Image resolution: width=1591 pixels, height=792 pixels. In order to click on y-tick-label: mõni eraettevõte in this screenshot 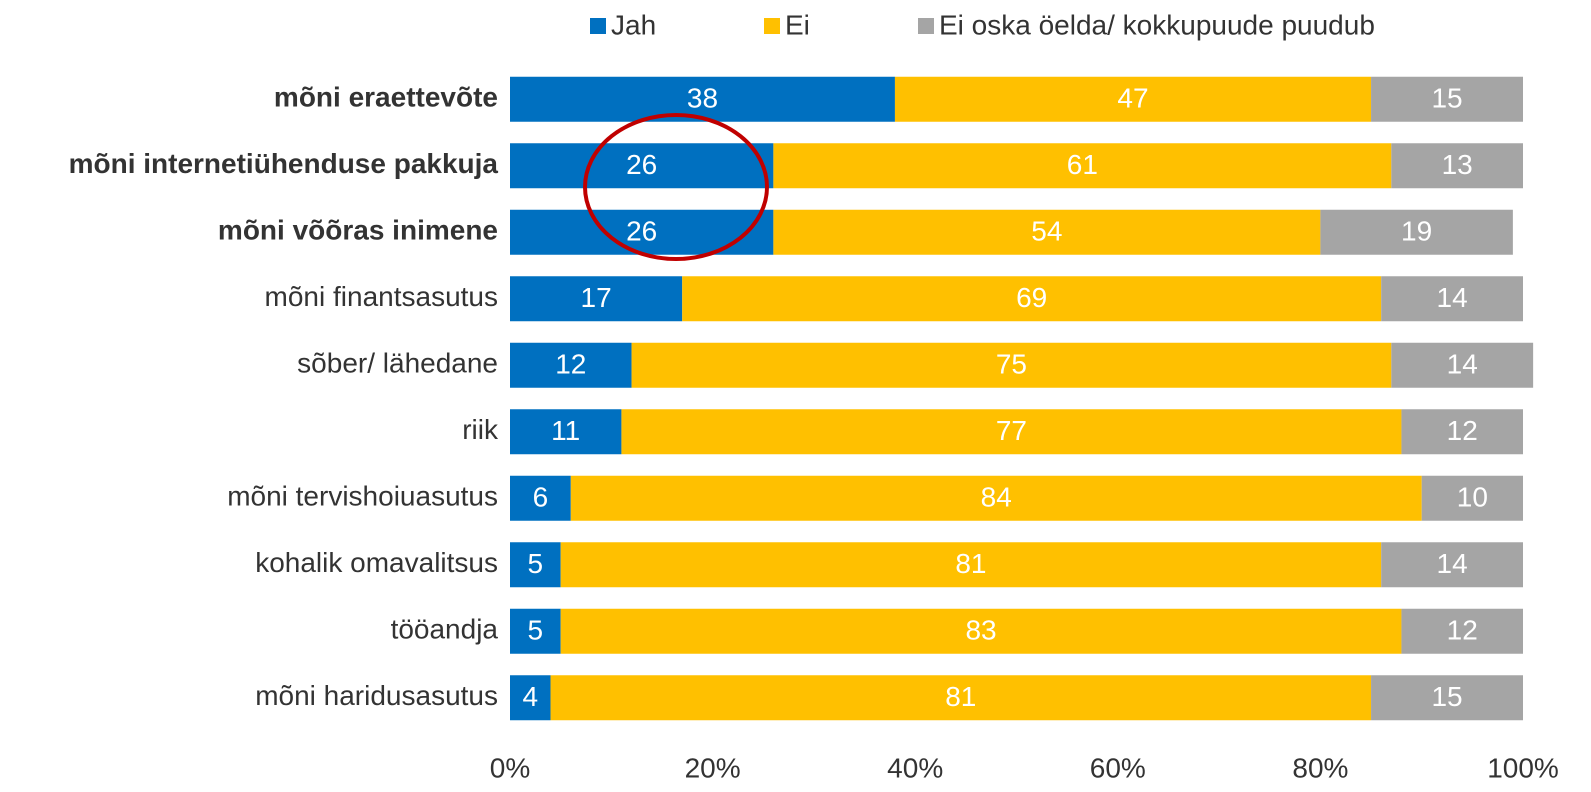, I will do `click(386, 97)`.